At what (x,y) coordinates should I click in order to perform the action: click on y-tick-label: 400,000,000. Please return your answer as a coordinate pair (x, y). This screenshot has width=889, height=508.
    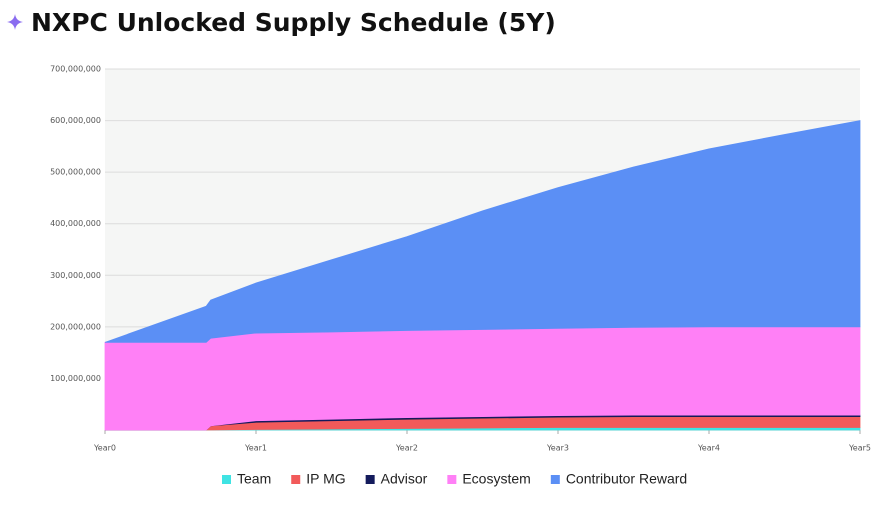
    Looking at the image, I should click on (75, 223).